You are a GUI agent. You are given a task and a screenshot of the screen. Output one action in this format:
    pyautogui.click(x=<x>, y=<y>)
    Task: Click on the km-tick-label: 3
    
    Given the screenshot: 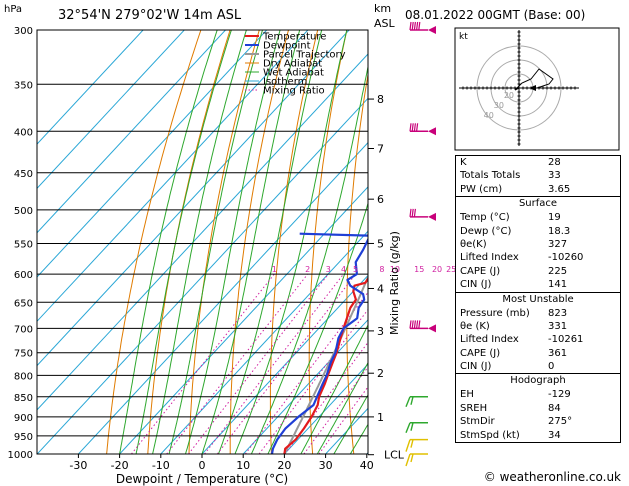 What is the action you would take?
    pyautogui.click(x=380, y=331)
    